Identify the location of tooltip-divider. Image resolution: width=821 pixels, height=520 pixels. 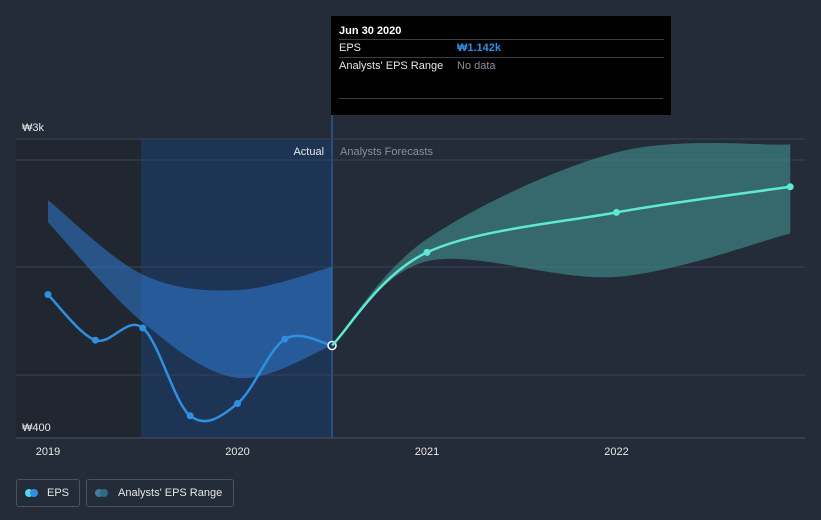
(501, 98).